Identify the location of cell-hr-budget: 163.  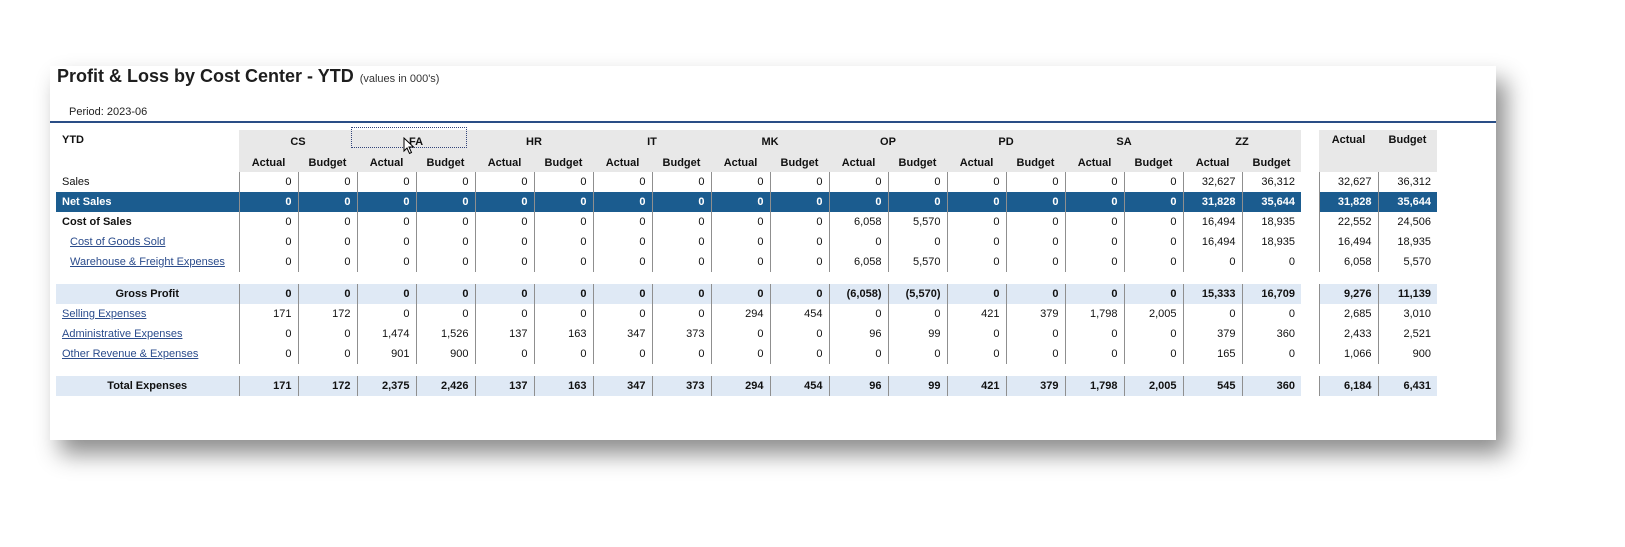
(563, 334).